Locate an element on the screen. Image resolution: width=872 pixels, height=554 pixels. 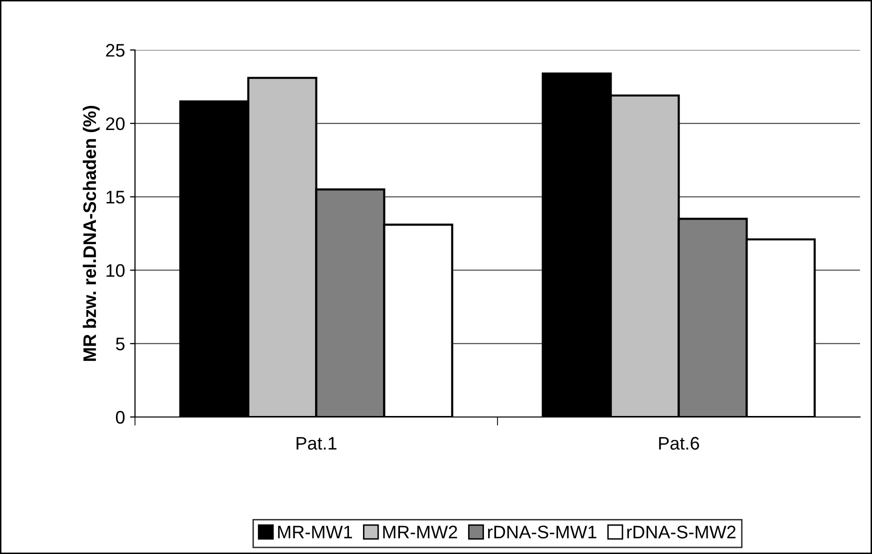
x-tick-label: Pat.6 is located at coordinates (679, 443).